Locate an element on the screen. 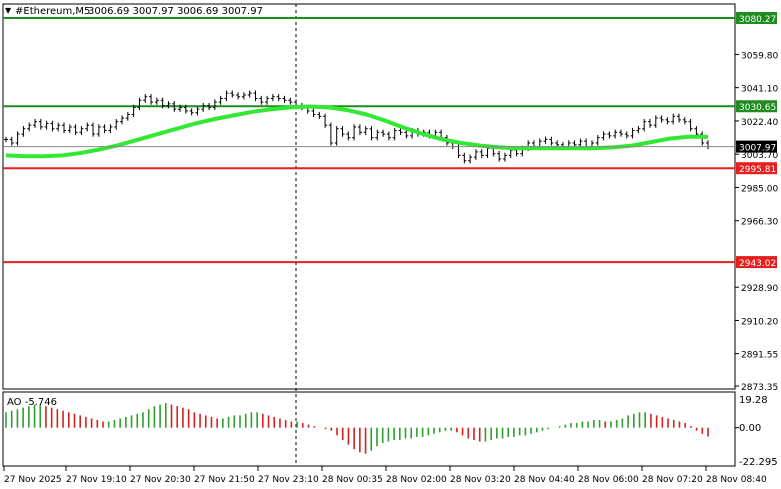 The height and width of the screenshot is (489, 781). time-tick-label: 27 Nov 21:50 is located at coordinates (224, 480).